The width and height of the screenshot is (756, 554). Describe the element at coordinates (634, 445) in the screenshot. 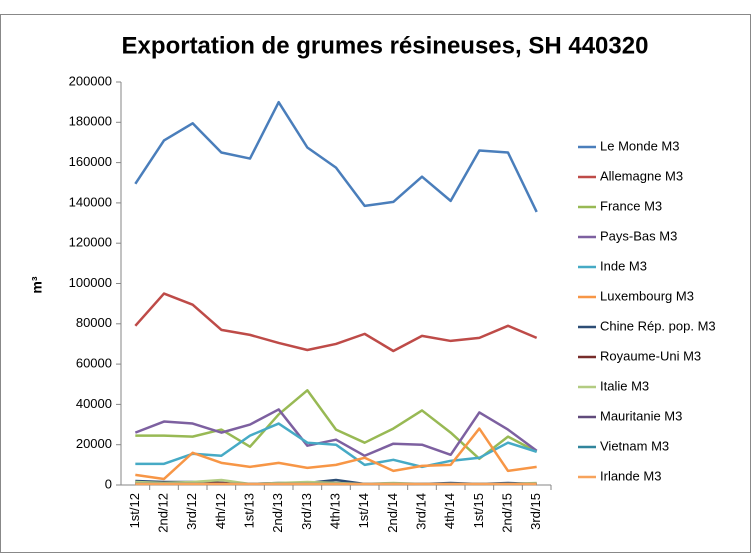

I see `legend-label: Vietnam M3` at that location.